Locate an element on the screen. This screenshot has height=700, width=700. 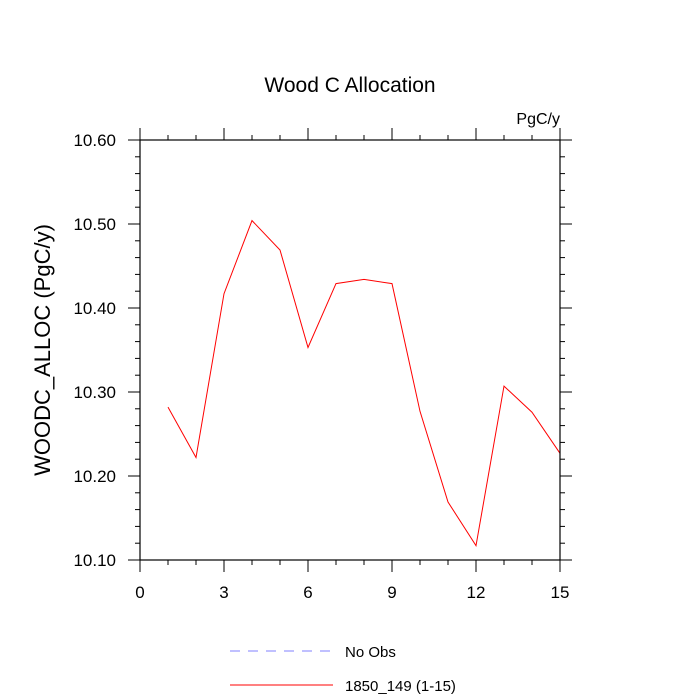
y-tick-label: 10.30 is located at coordinates (94, 392).